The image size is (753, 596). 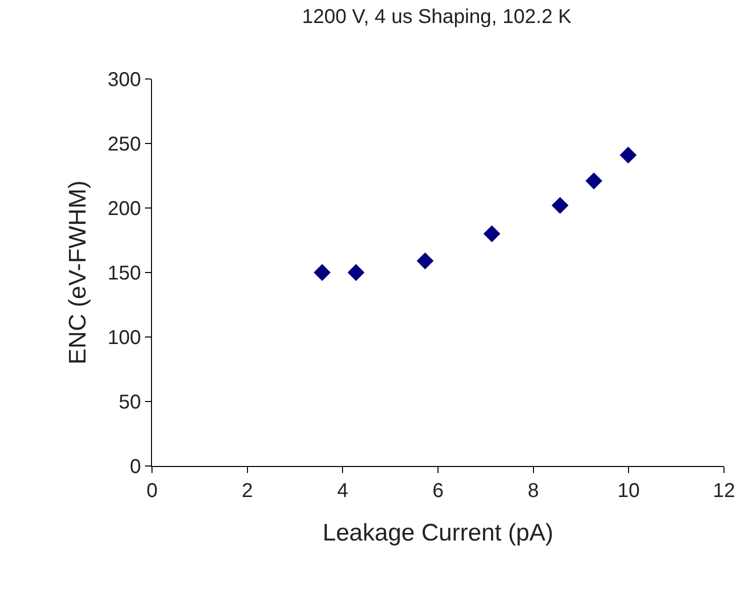 What do you see at coordinates (533, 491) in the screenshot?
I see `x-tick-label: 8` at bounding box center [533, 491].